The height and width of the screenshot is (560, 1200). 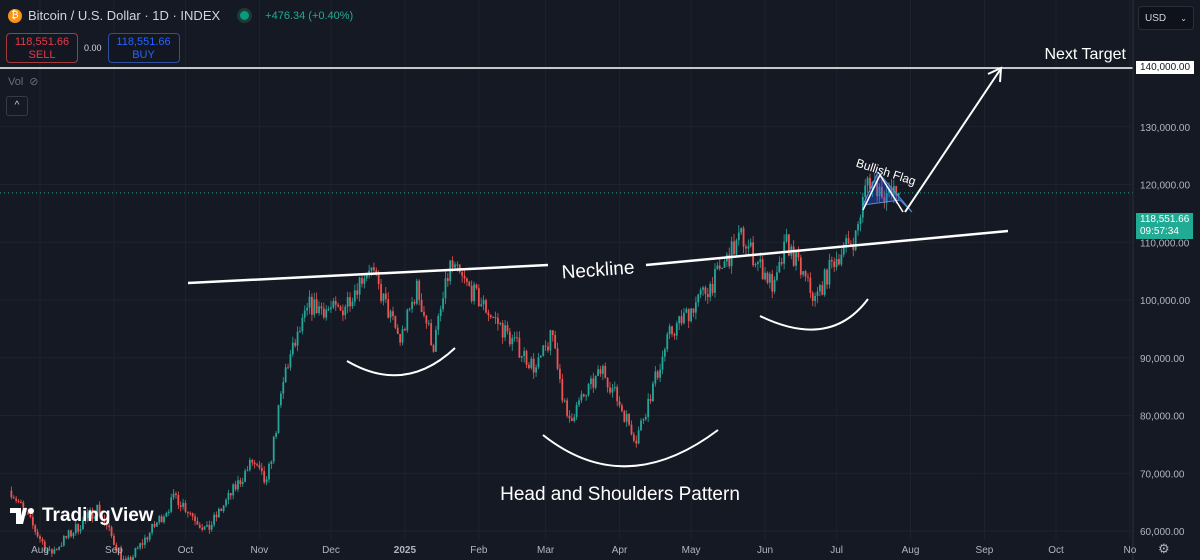 What do you see at coordinates (98, 515) in the screenshot?
I see `logo-text: TradingView` at bounding box center [98, 515].